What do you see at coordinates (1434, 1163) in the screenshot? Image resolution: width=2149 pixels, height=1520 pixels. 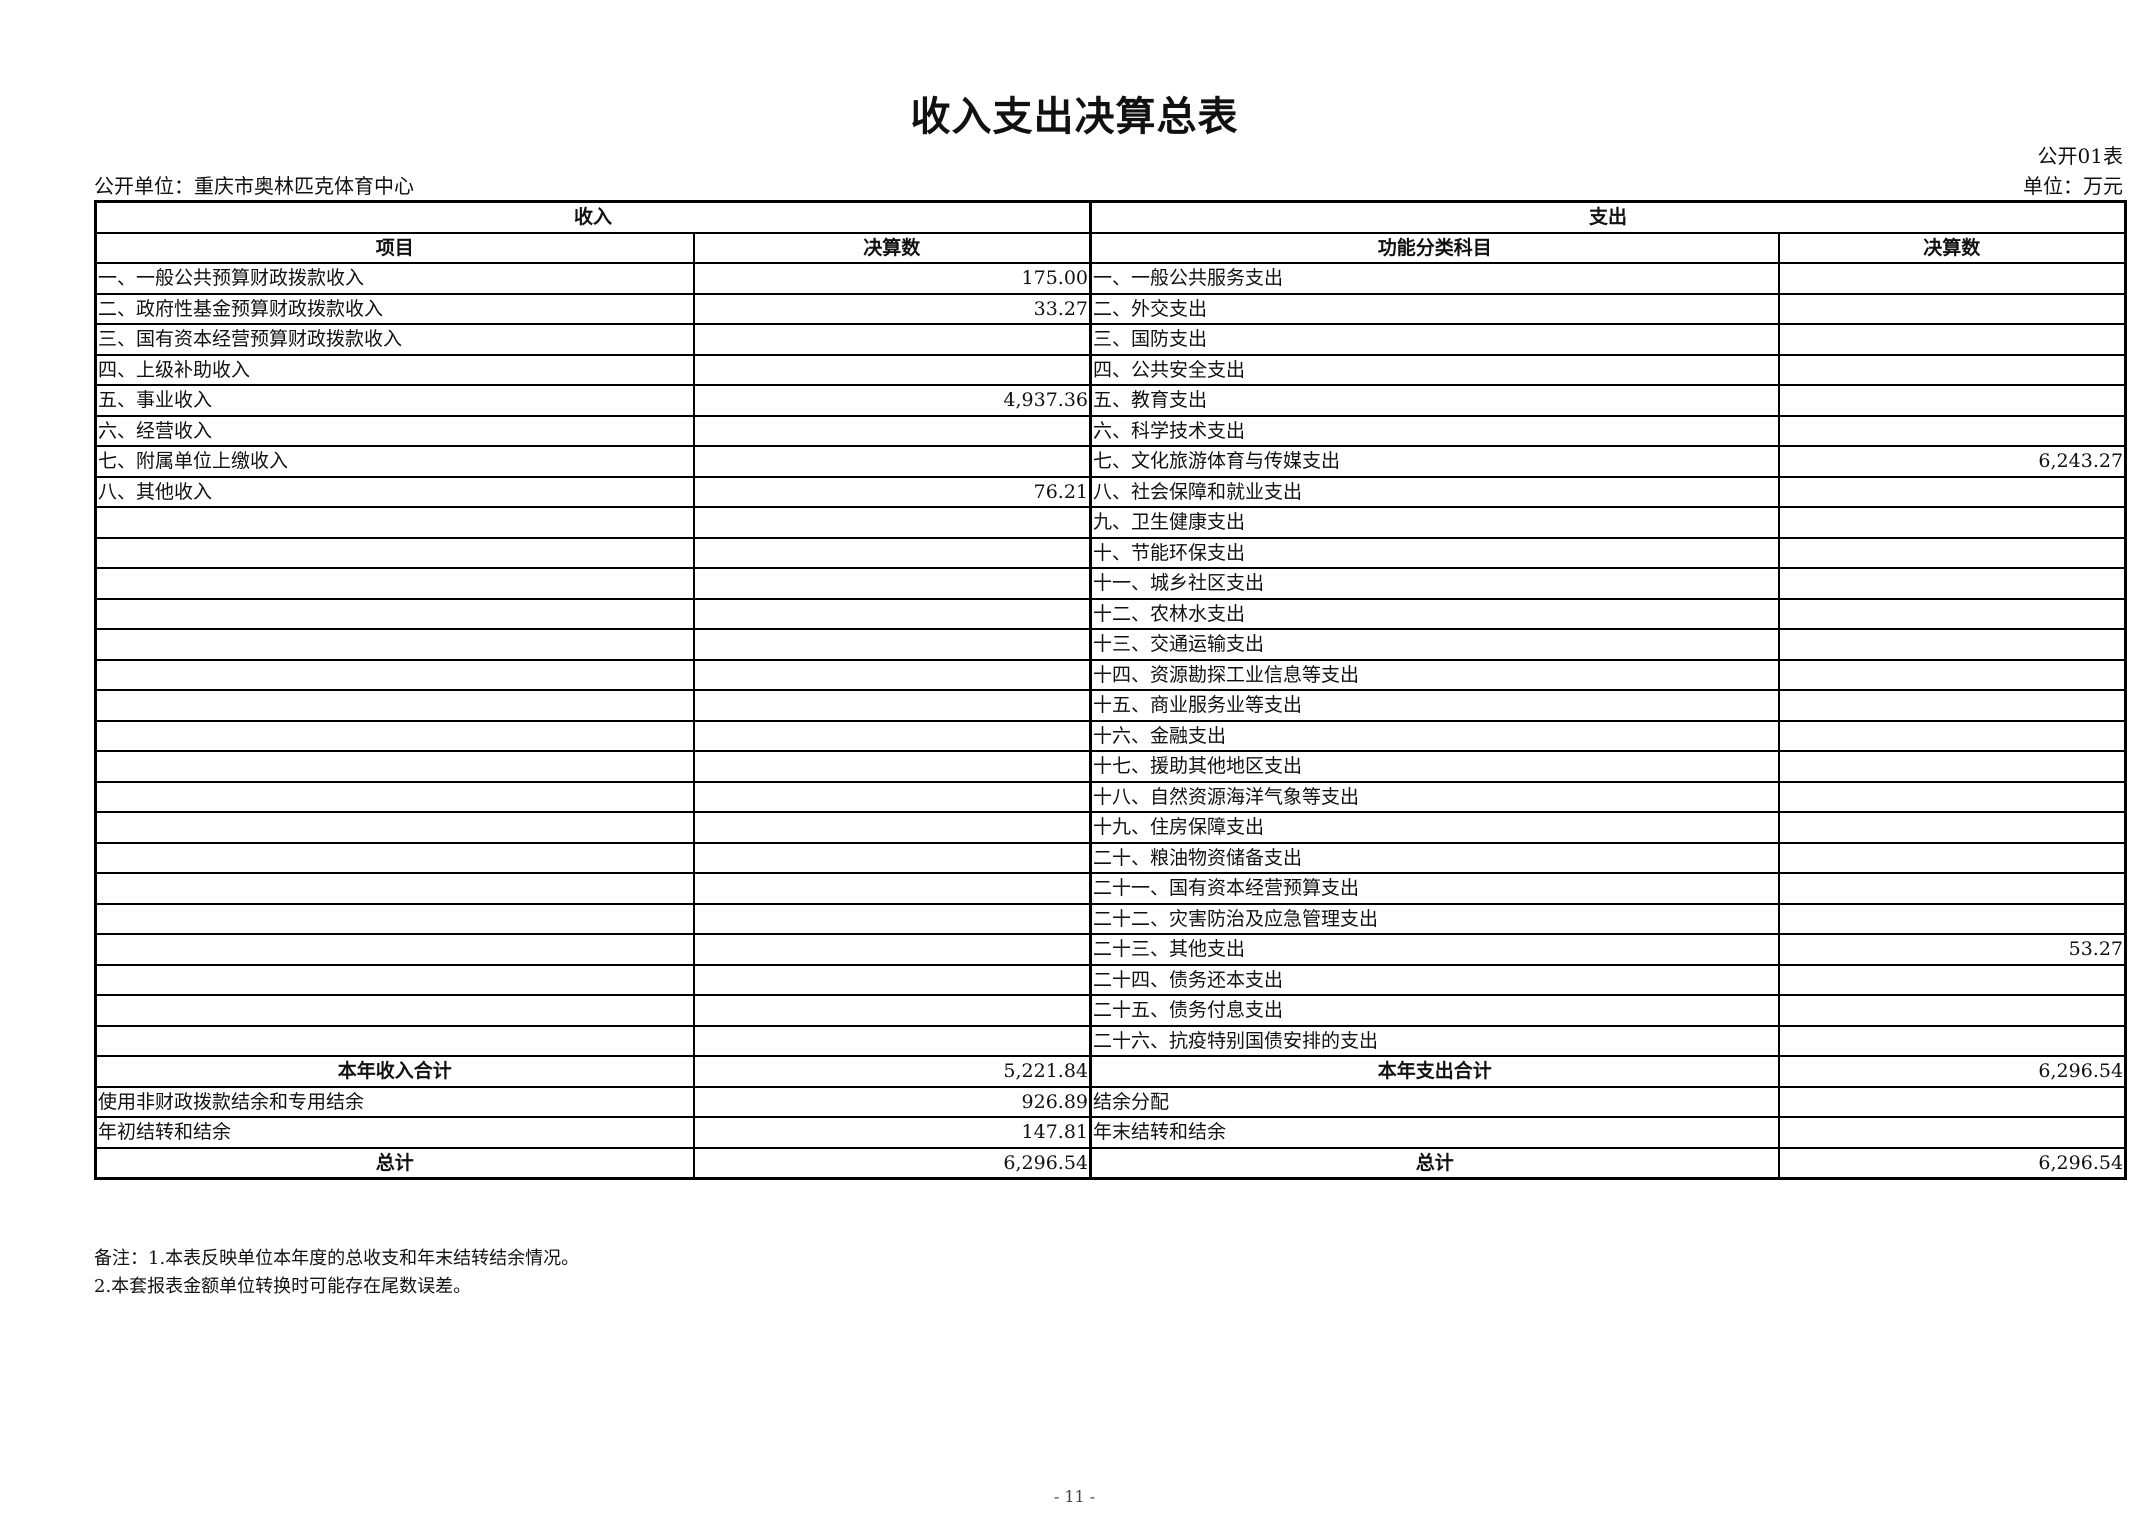 I see `expense-item-label: 总计` at bounding box center [1434, 1163].